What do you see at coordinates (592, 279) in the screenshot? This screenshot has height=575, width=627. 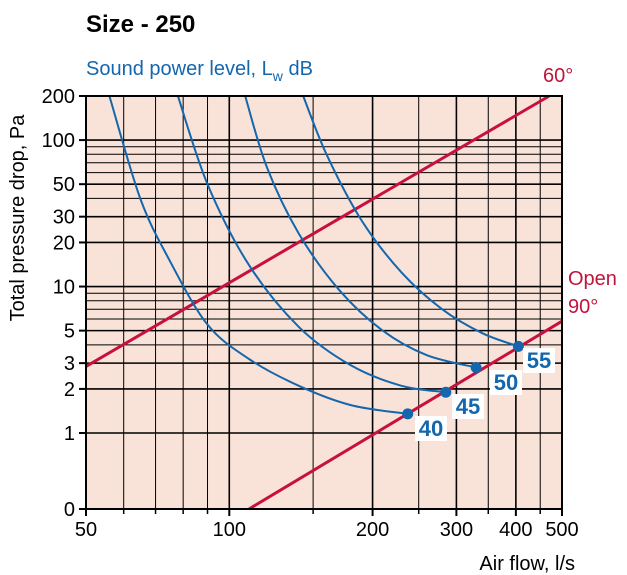 I see `damper-label: Open` at bounding box center [592, 279].